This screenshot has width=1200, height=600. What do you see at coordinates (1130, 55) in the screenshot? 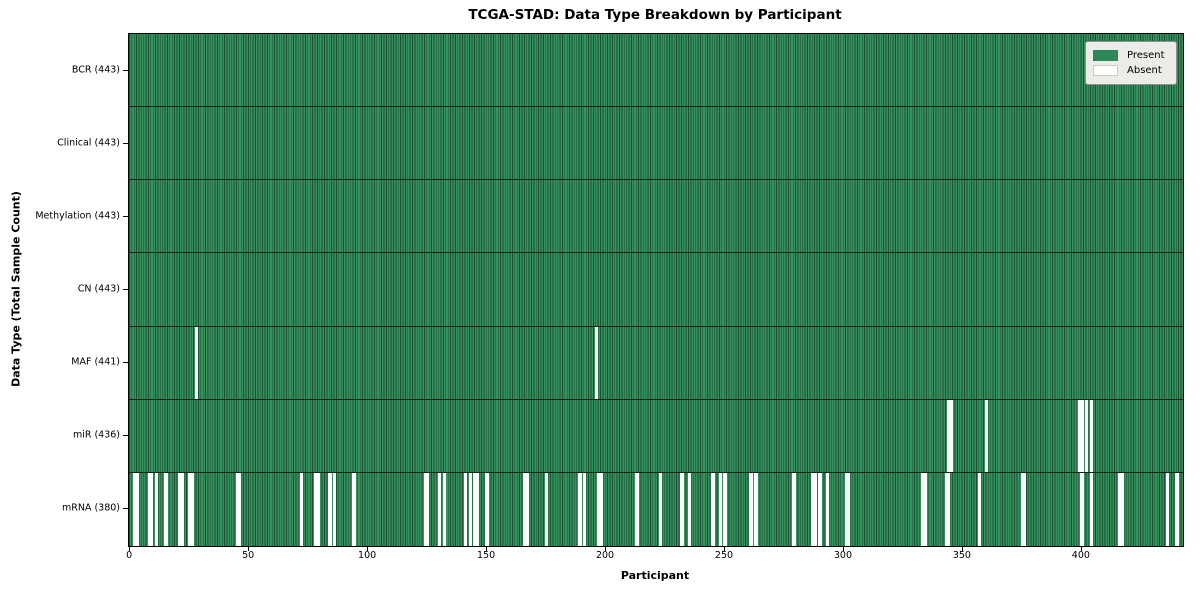
I see `legend-entry-present: Present` at bounding box center [1130, 55].